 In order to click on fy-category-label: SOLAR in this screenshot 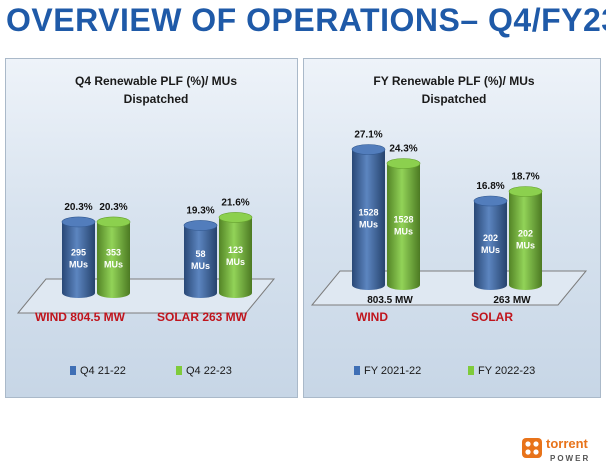, I will do `click(492, 317)`.